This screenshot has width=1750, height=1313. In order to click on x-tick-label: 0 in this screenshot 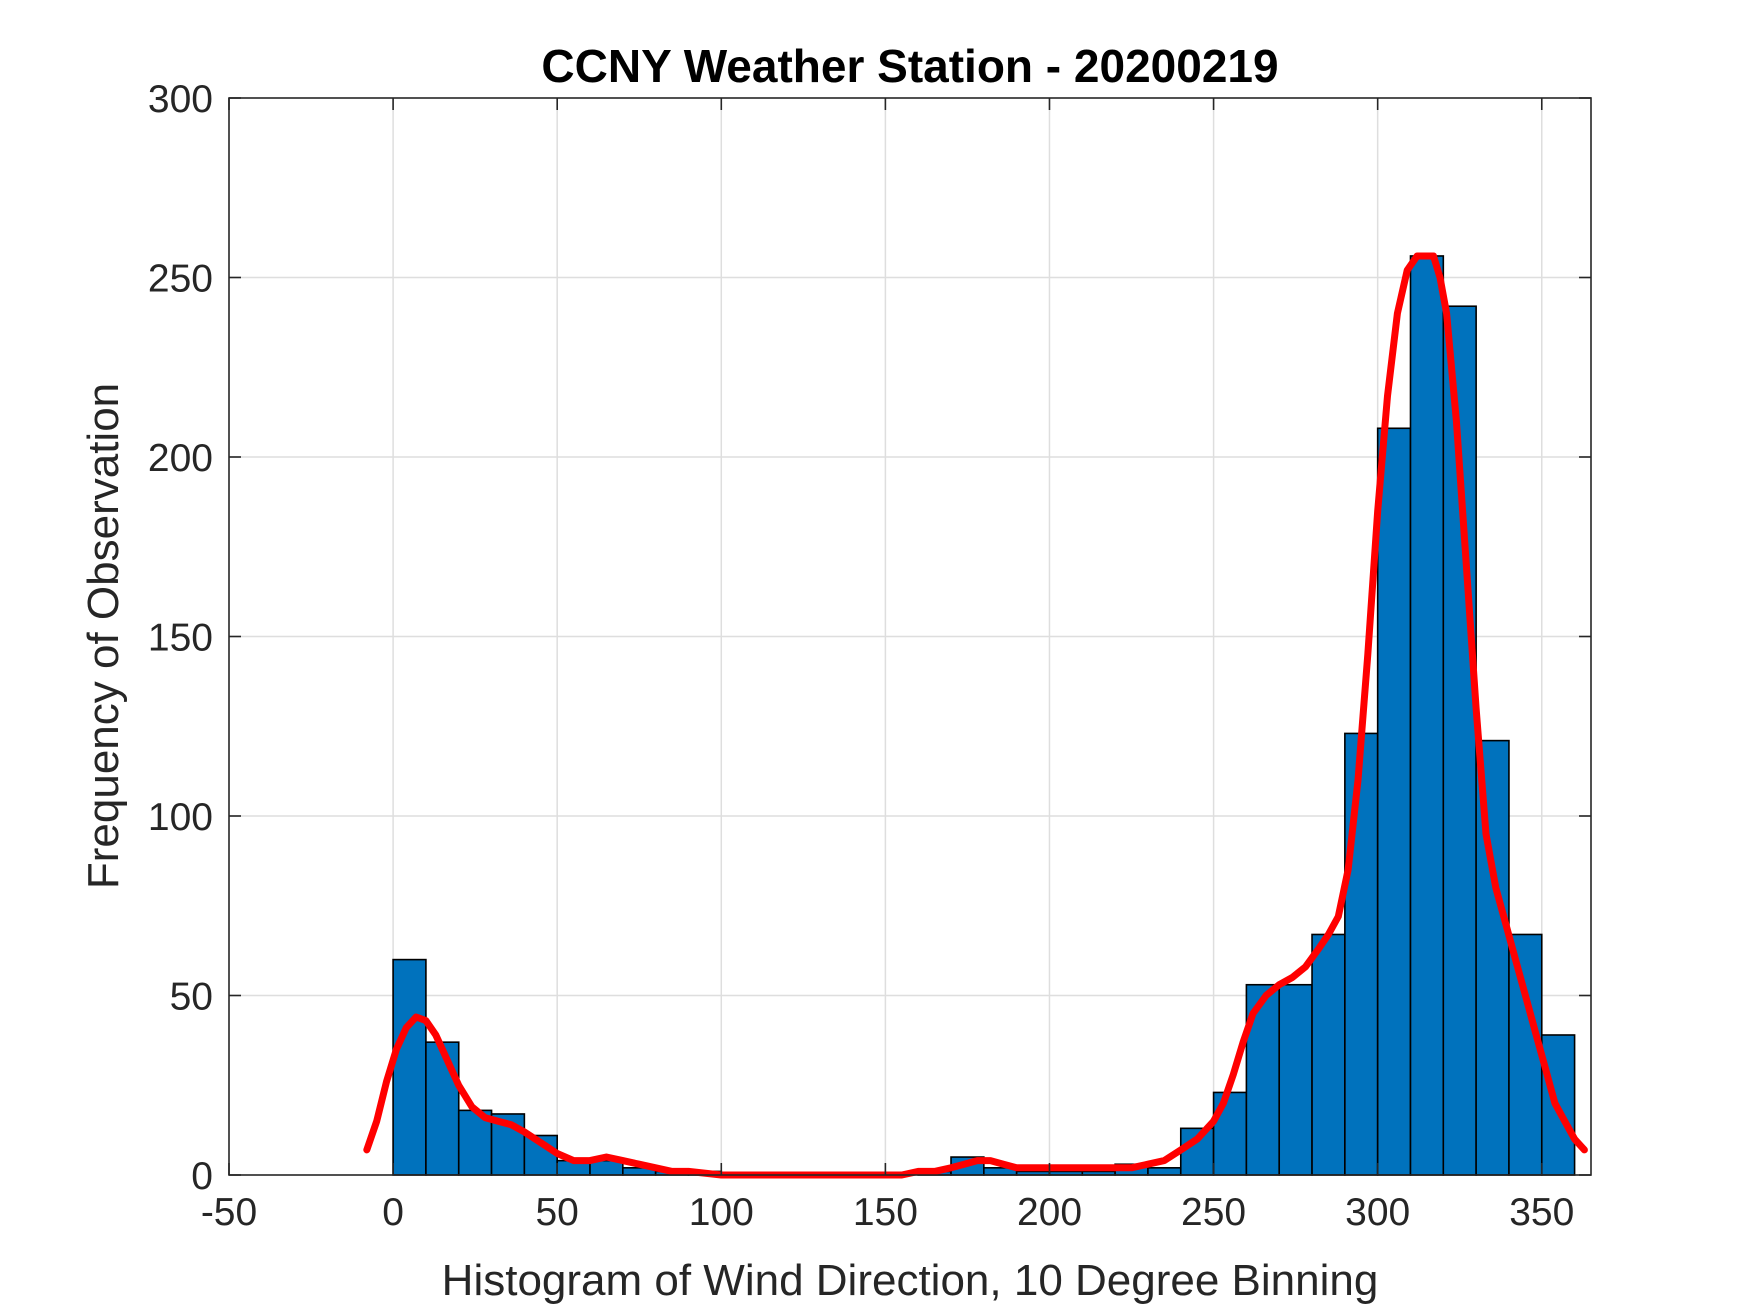, I will do `click(393, 1212)`.